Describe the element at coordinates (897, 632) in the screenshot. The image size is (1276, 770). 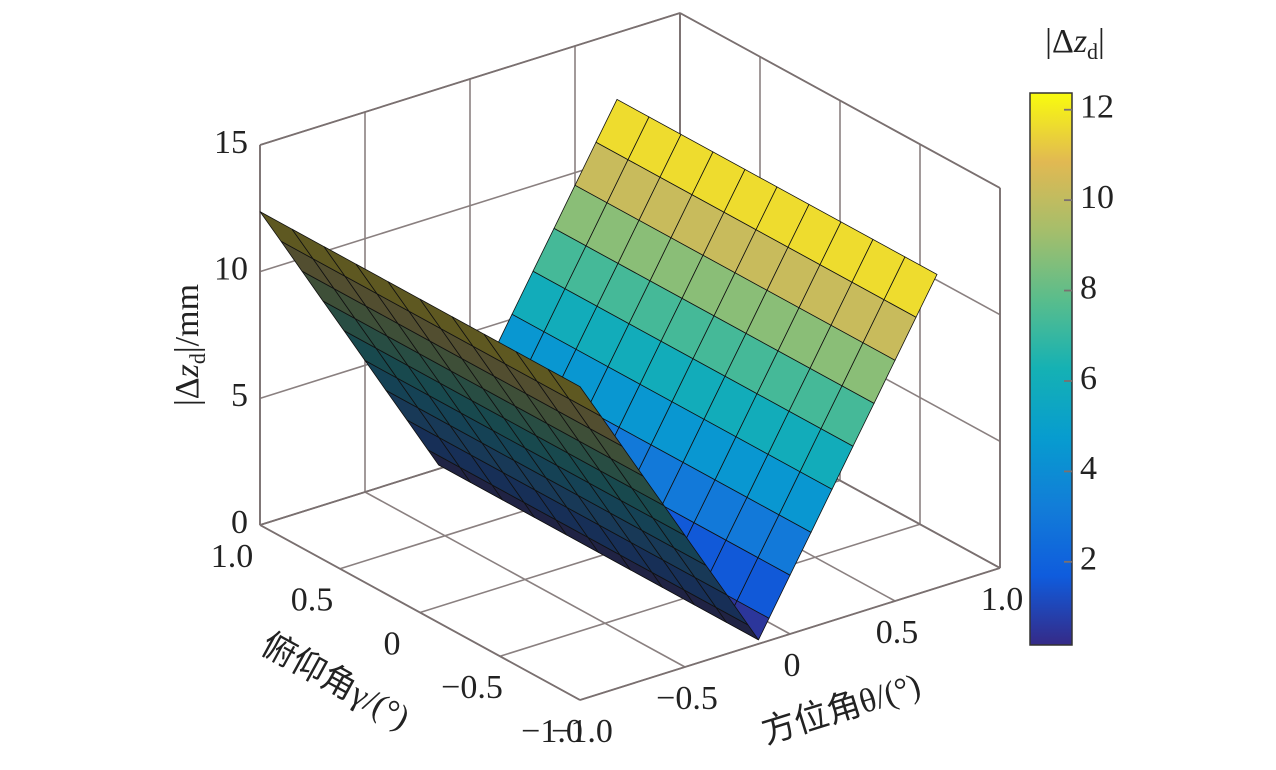
I see `x-tick-label: 0.5` at that location.